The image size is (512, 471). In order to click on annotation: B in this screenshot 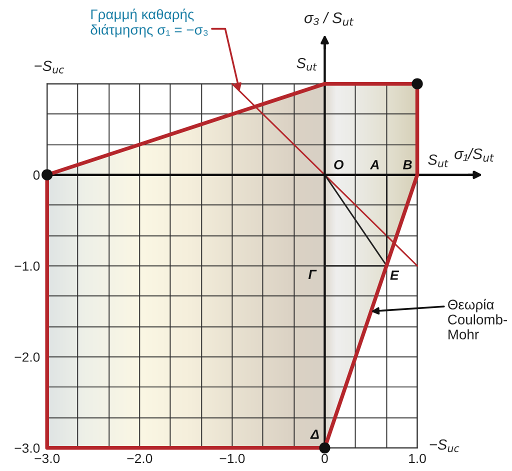, I will do `click(407, 165)`.